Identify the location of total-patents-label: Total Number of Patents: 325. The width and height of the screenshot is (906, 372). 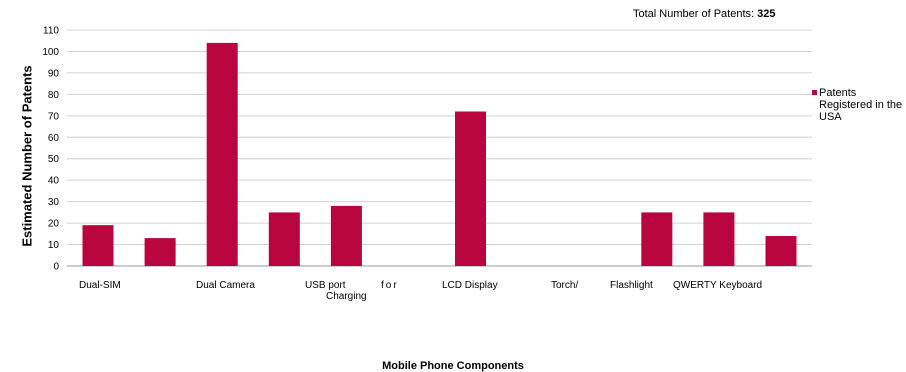
(704, 14).